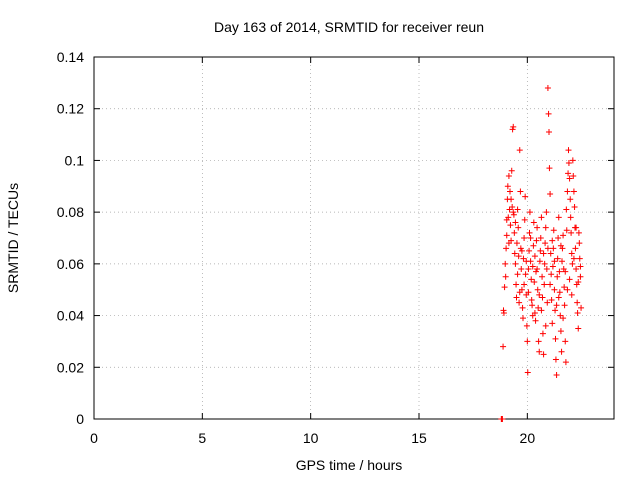 Image resolution: width=640 pixels, height=480 pixels. I want to click on y-tick-label: 0.12, so click(70, 109).